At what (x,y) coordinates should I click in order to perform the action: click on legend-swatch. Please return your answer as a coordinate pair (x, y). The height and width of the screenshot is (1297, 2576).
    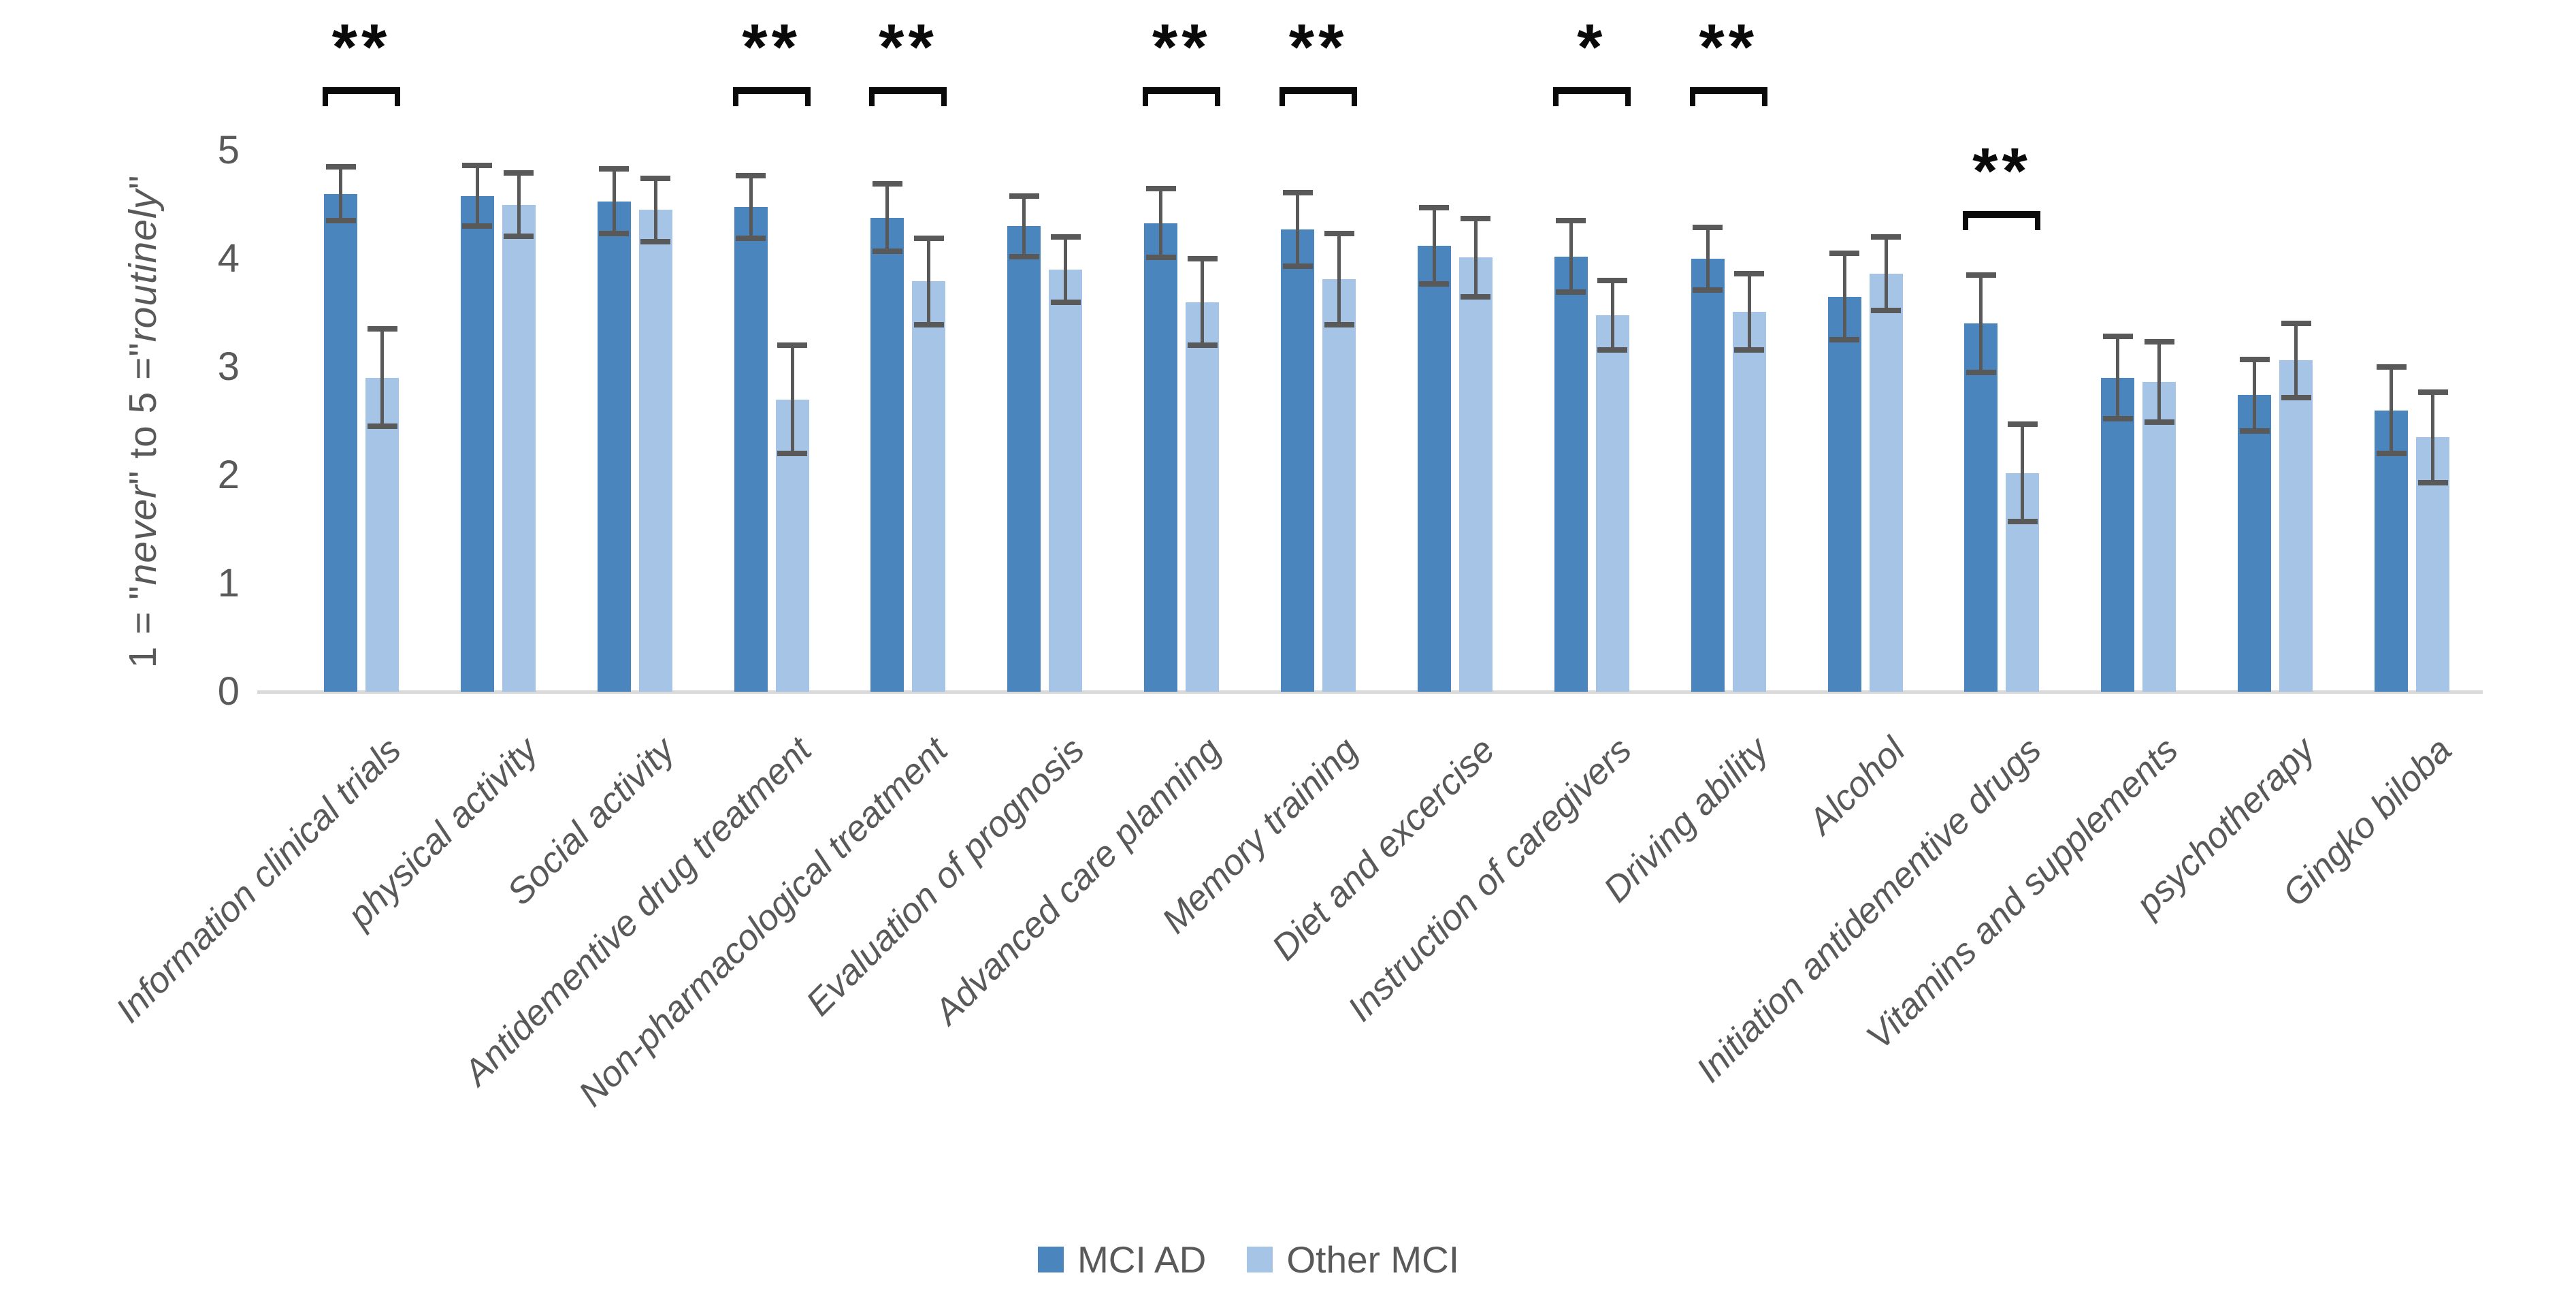
    Looking at the image, I should click on (1050, 1259).